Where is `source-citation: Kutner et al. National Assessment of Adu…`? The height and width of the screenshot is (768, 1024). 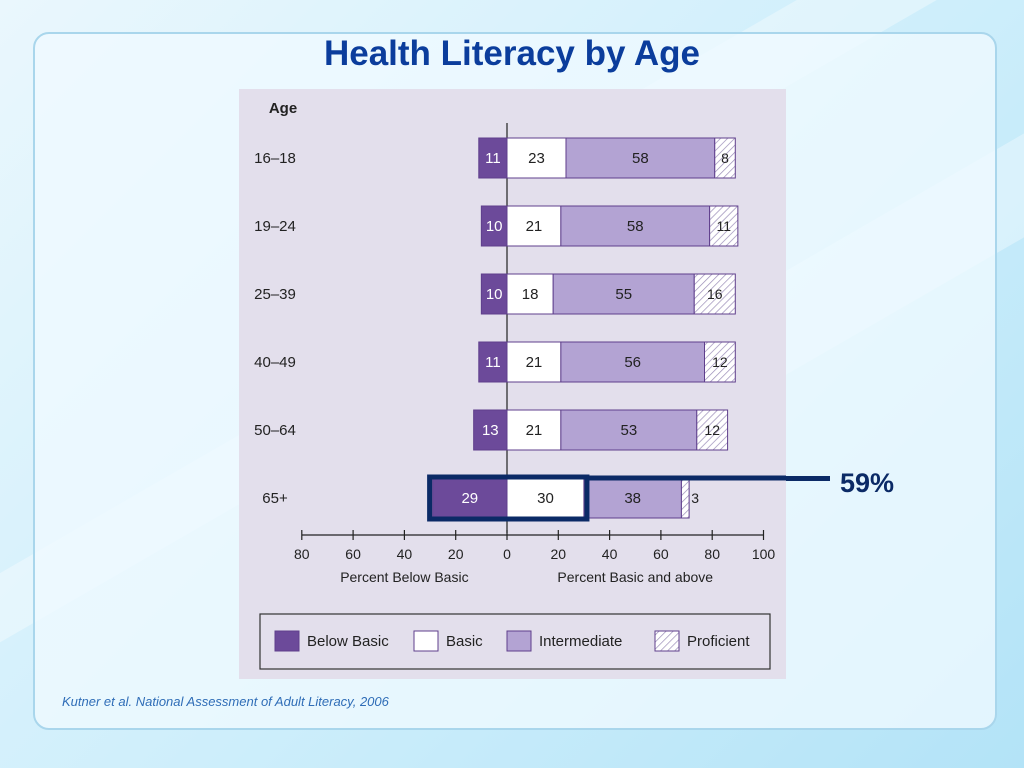
source-citation: Kutner et al. National Assessment of Adu… is located at coordinates (225, 701).